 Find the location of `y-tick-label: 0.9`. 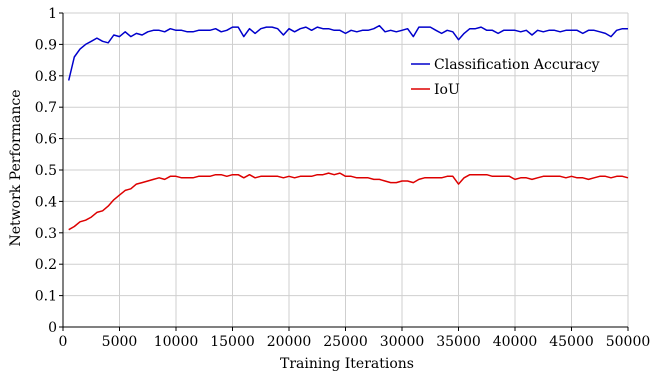

y-tick-label: 0.9 is located at coordinates (46, 45).